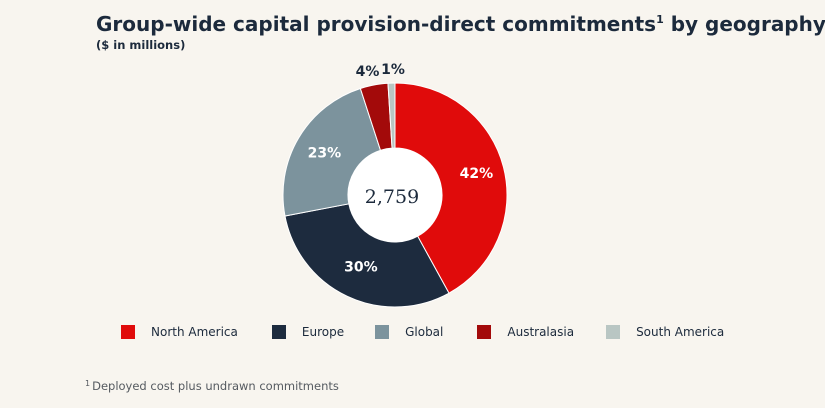 This screenshot has height=408, width=825. What do you see at coordinates (392, 197) in the screenshot?
I see `center-total-label: 2,759` at bounding box center [392, 197].